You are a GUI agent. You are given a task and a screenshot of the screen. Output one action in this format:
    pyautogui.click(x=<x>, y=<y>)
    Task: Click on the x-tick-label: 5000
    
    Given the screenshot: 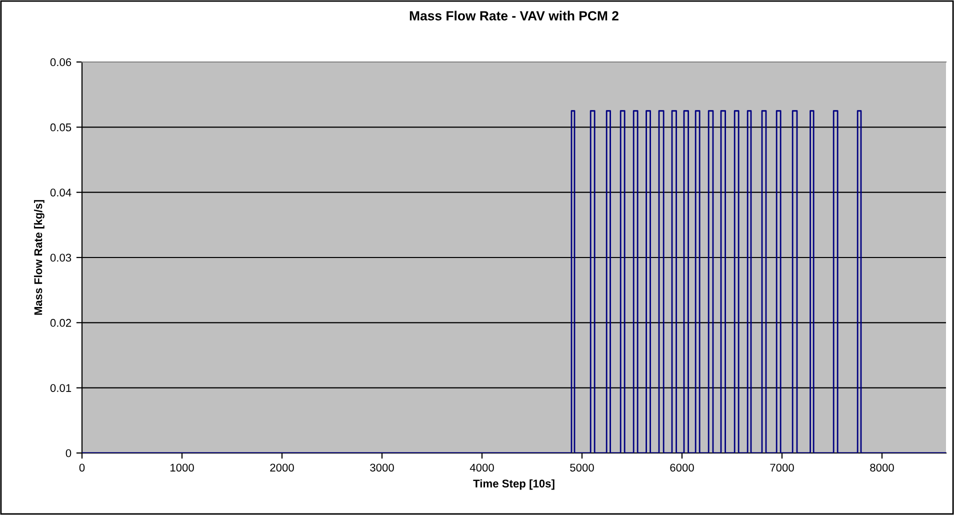 What is the action you would take?
    pyautogui.click(x=582, y=468)
    